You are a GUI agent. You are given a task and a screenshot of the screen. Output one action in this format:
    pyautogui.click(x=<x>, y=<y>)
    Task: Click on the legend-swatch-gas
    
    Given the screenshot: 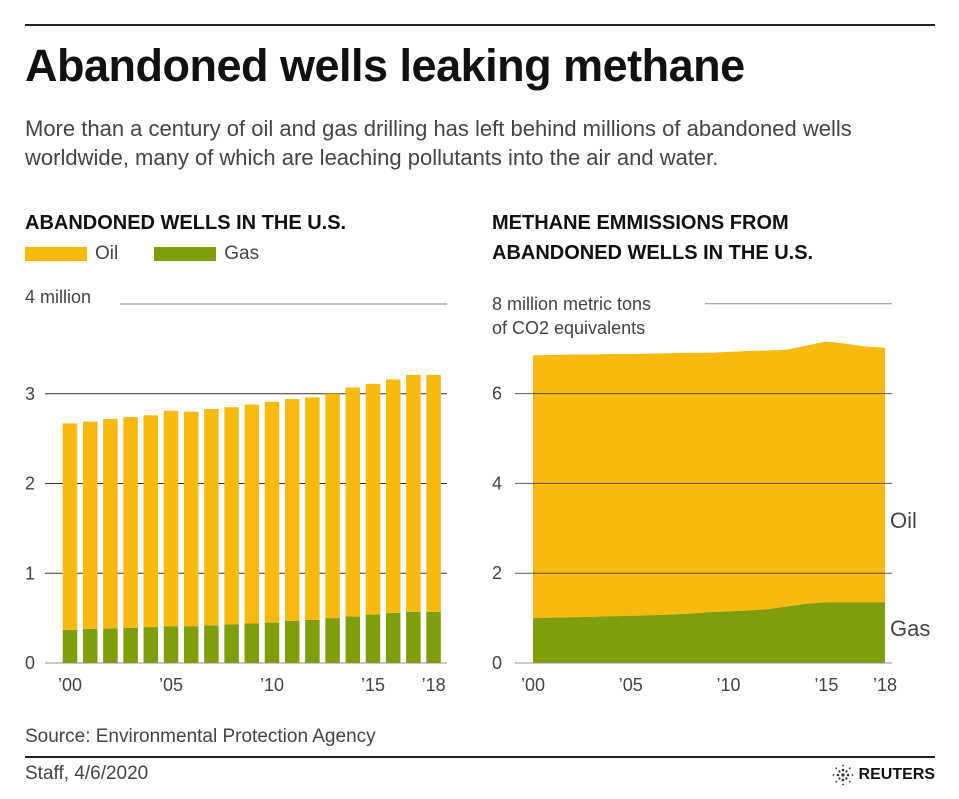 What is the action you would take?
    pyautogui.click(x=185, y=254)
    